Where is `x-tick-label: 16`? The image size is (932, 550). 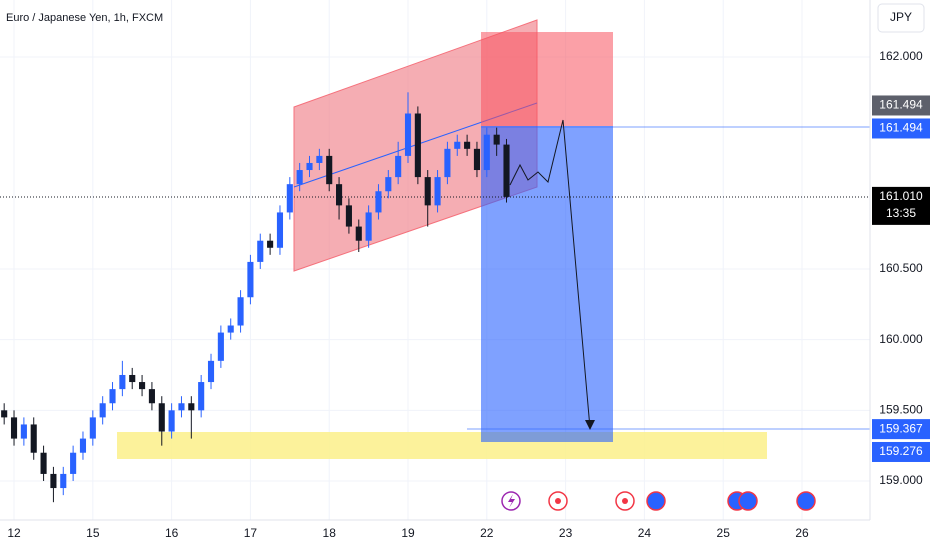
x-tick-label: 16 is located at coordinates (172, 533).